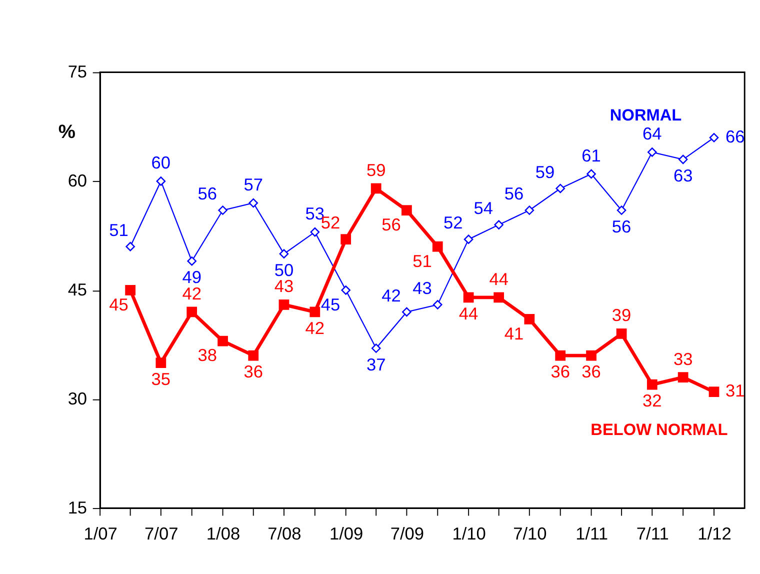  What do you see at coordinates (683, 176) in the screenshot?
I see `data-label: 63` at bounding box center [683, 176].